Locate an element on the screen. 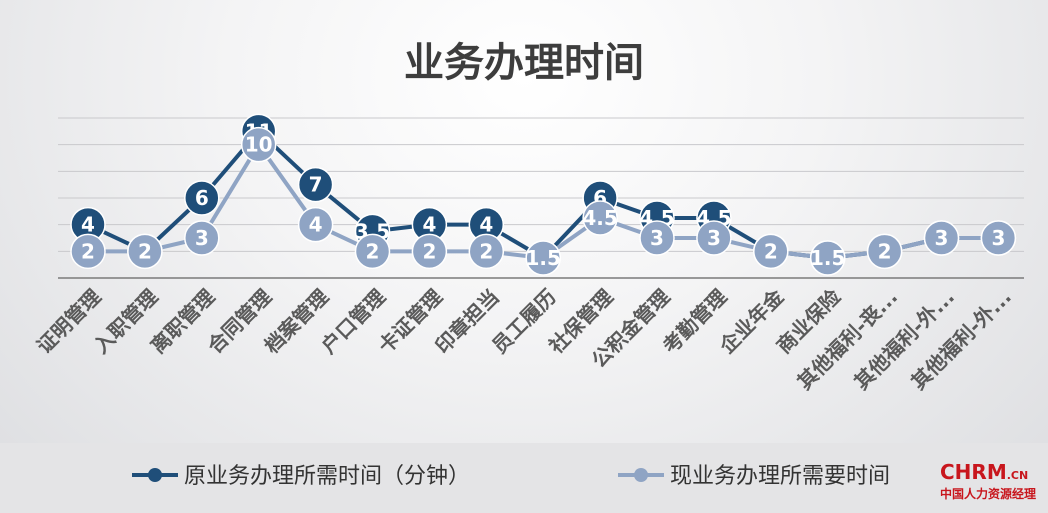  data-point-s1-5: 7 is located at coordinates (315, 184).